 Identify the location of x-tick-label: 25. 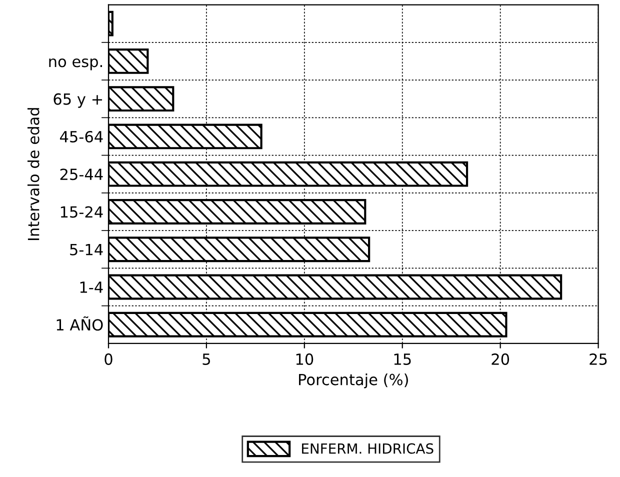
(598, 359).